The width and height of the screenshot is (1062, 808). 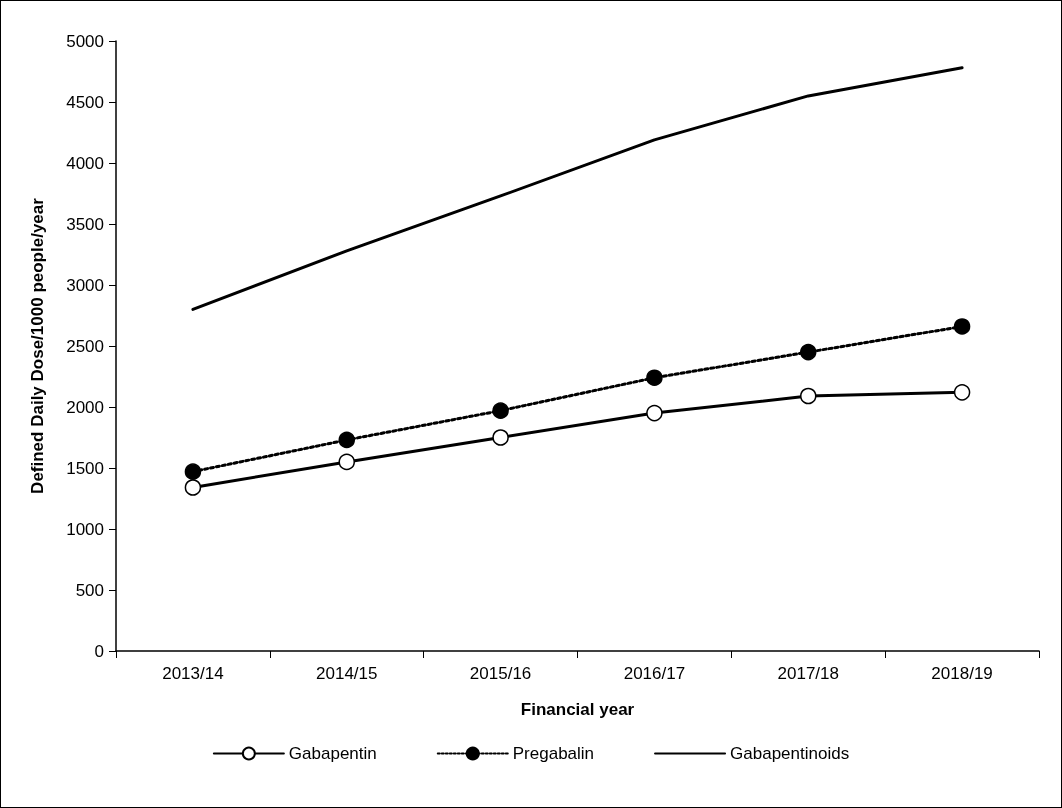 What do you see at coordinates (37, 345) in the screenshot?
I see `y-axis-title: Defined Daily Dose/1000 people/year` at bounding box center [37, 345].